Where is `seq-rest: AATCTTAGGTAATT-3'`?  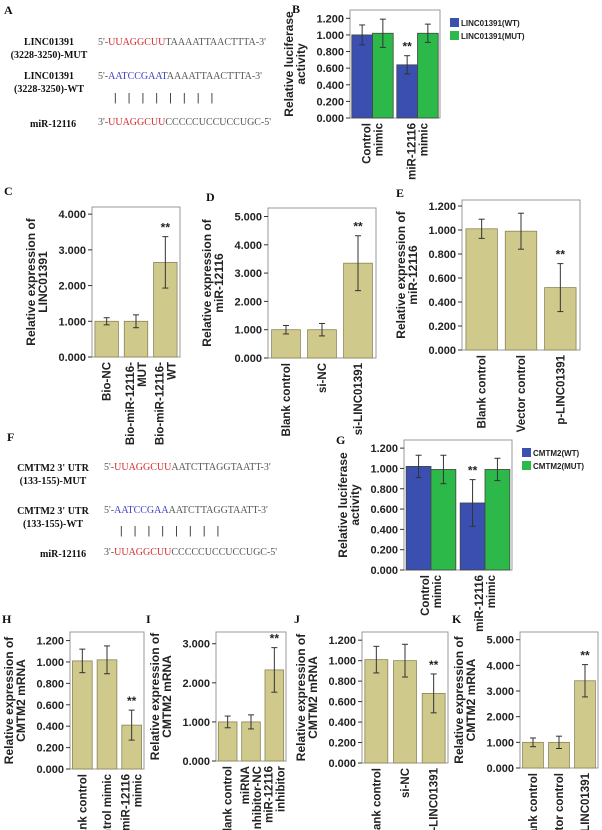
seq-rest: AATCTTAGGTAATT-3' is located at coordinates (218, 510).